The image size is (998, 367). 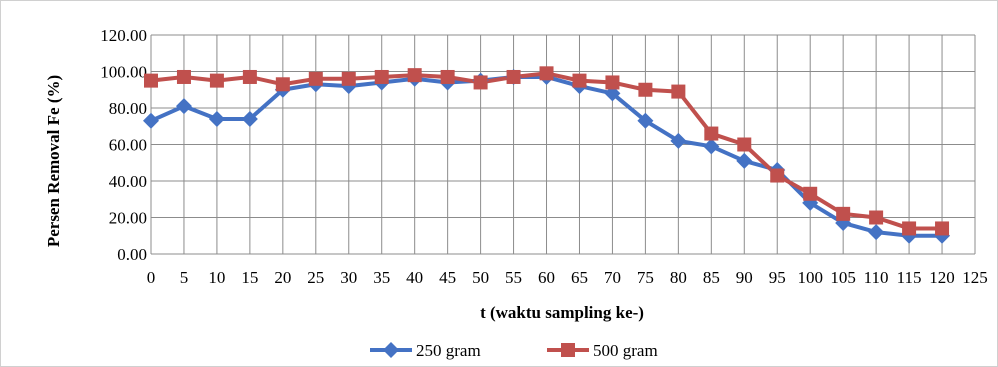 I want to click on x-tick-label: 120, so click(x=942, y=277).